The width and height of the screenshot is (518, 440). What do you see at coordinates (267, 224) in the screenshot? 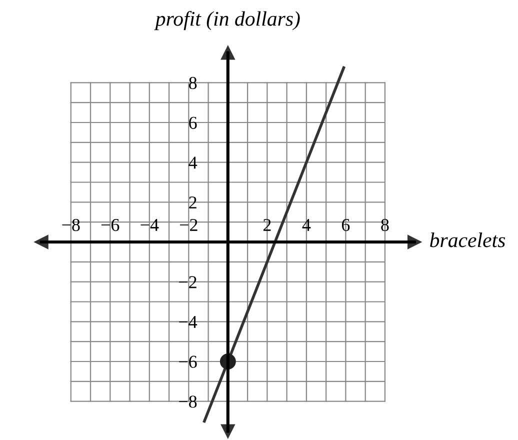
I see `x-tick-label: 2` at bounding box center [267, 224].